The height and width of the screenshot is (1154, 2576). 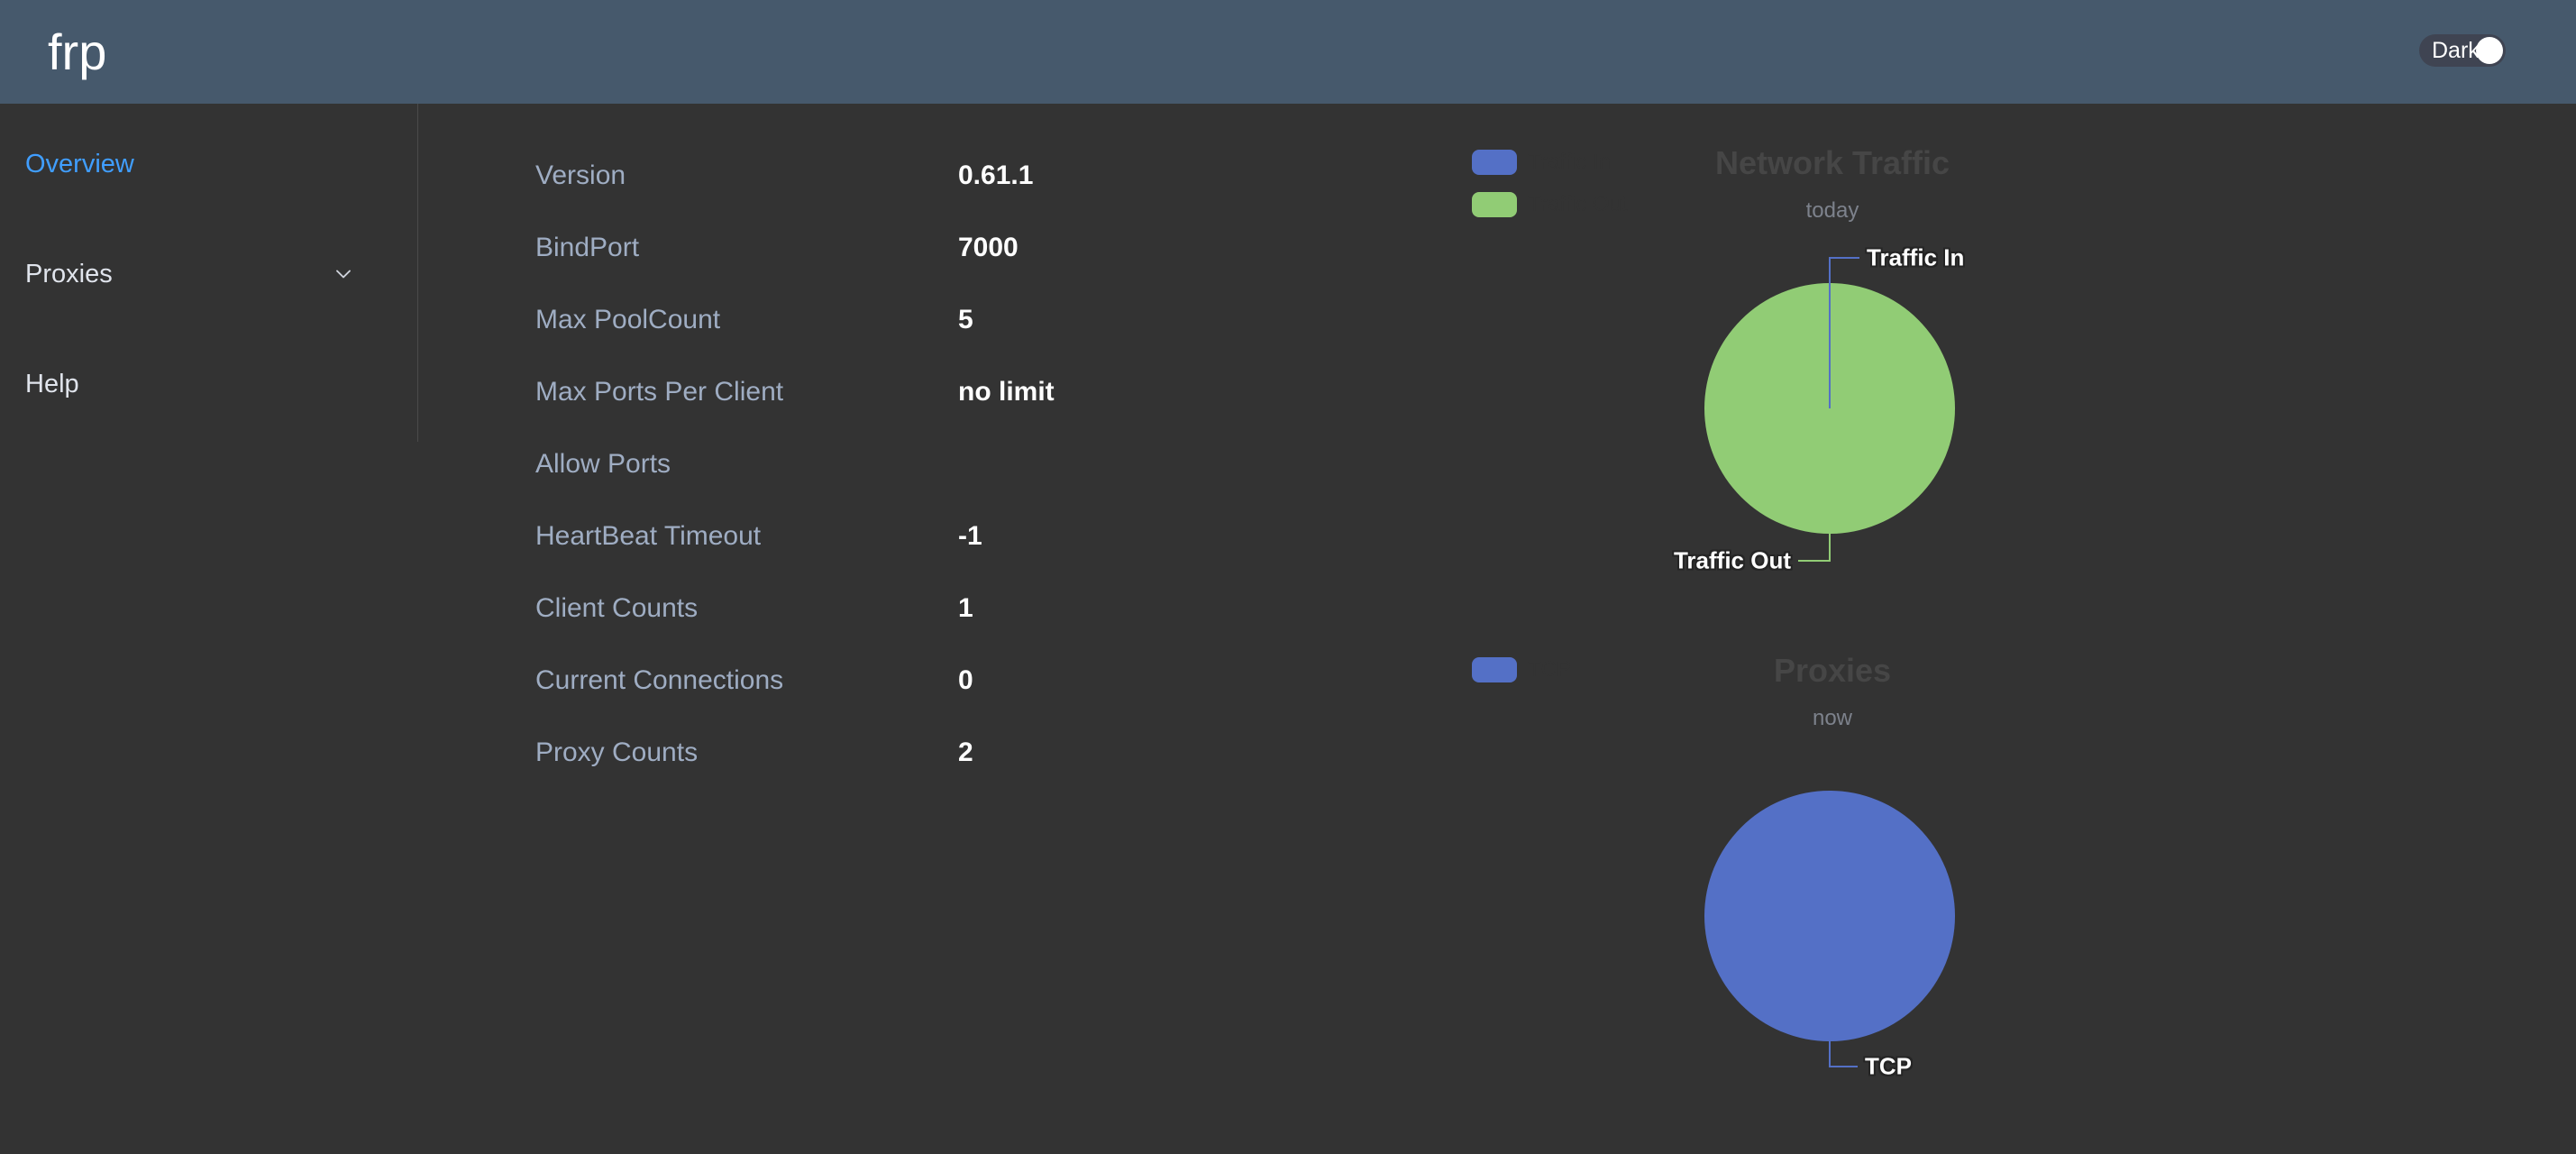 I want to click on chevron-down-icon, so click(x=343, y=275).